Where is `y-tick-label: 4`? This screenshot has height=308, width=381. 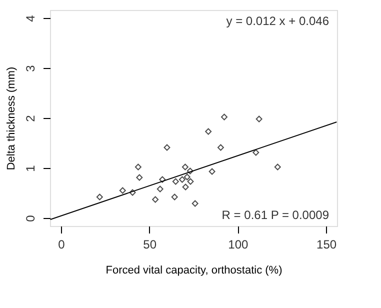 y-tick-label: 4 is located at coordinates (31, 18).